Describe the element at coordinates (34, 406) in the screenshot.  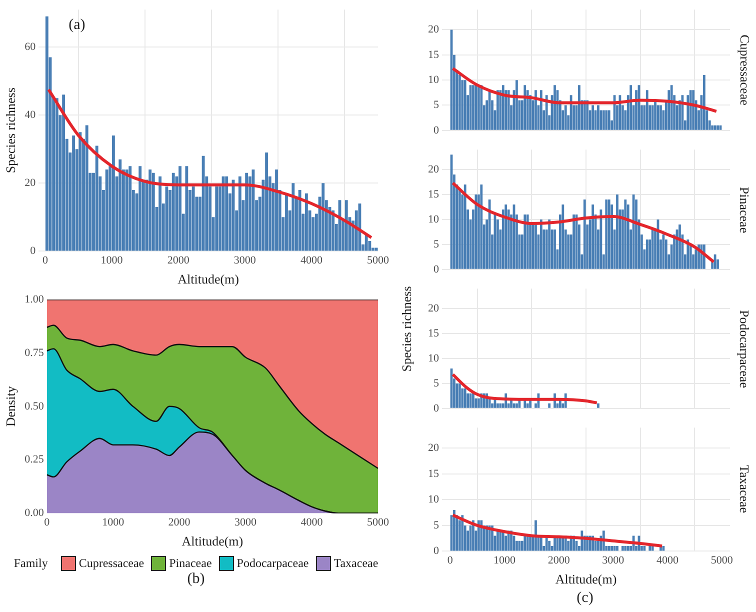
I see `y-tick-label: 0.50` at that location.